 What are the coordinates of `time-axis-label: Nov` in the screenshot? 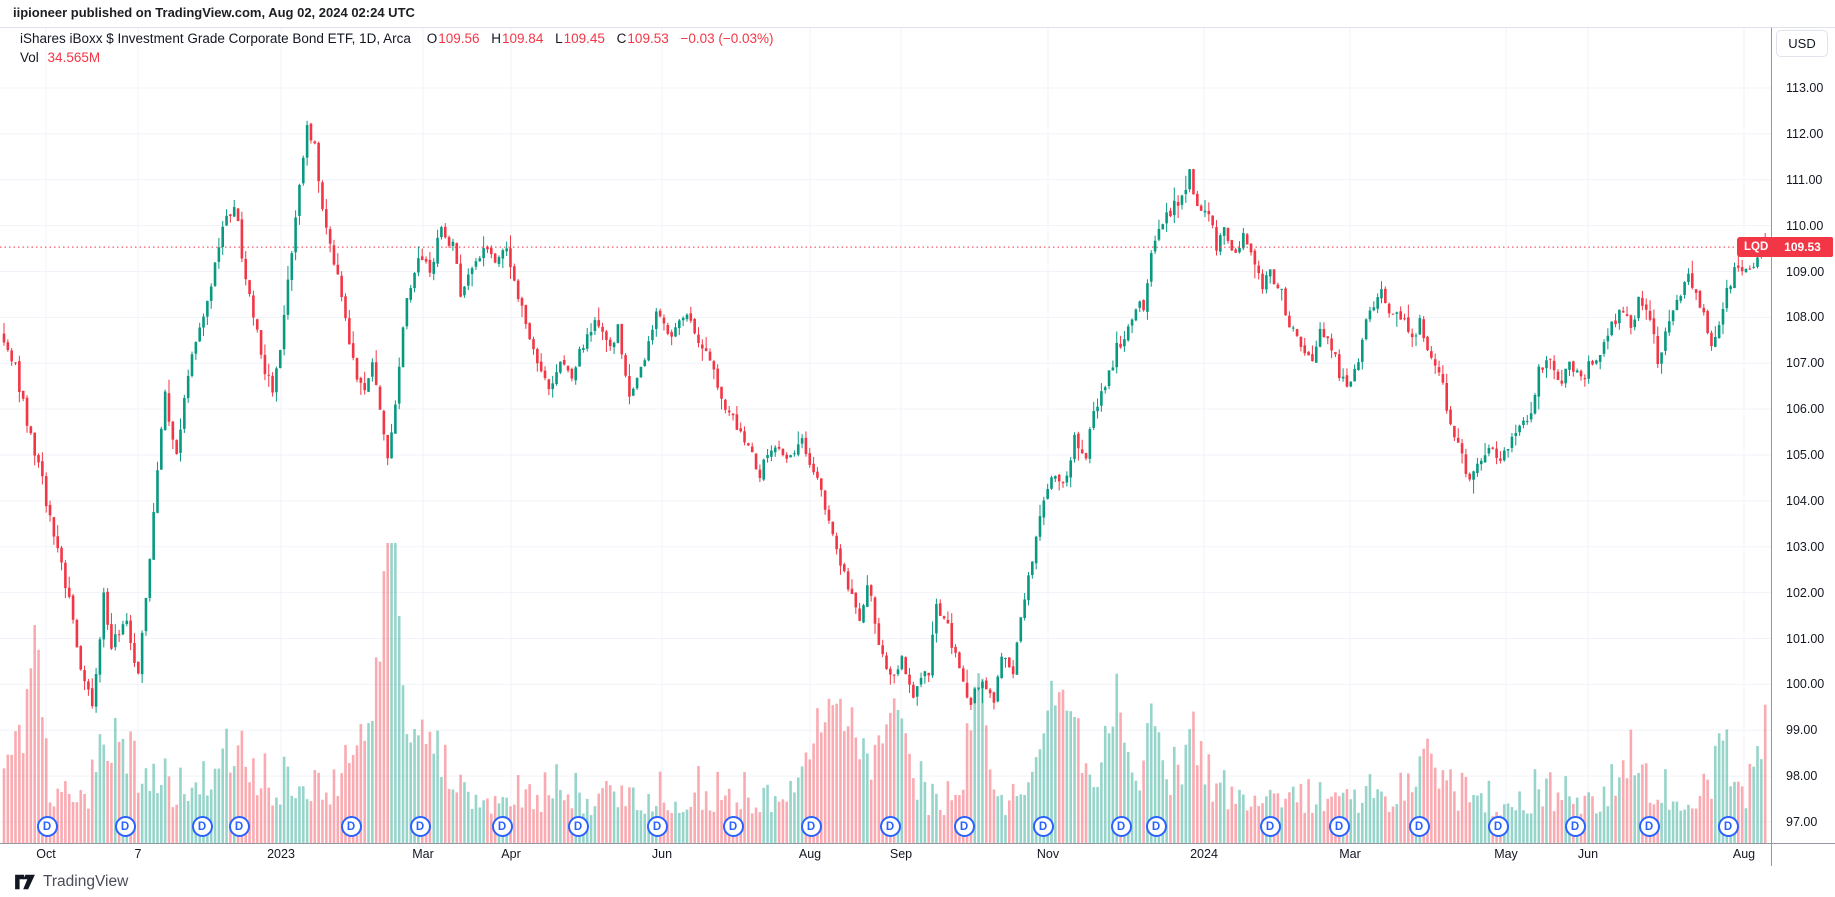 It's located at (1048, 854).